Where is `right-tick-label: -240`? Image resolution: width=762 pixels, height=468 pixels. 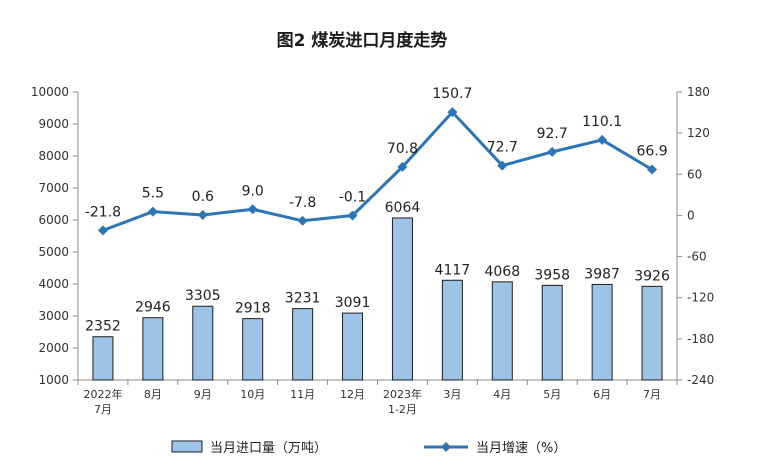
right-tick-label: -240 is located at coordinates (700, 380).